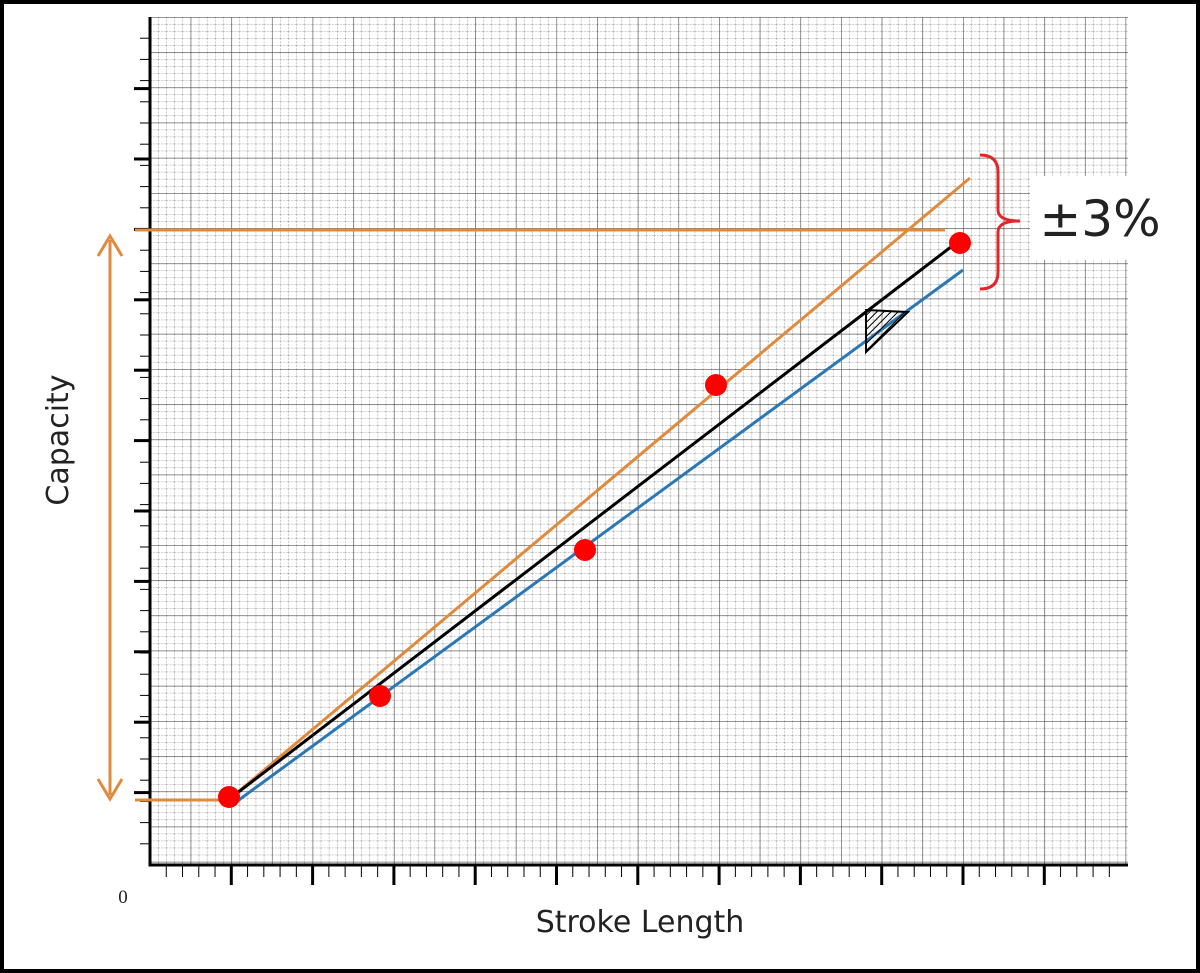 Image resolution: width=1200 pixels, height=973 pixels. Describe the element at coordinates (58, 439) in the screenshot. I see `y-axis-label: Capacity` at that location.